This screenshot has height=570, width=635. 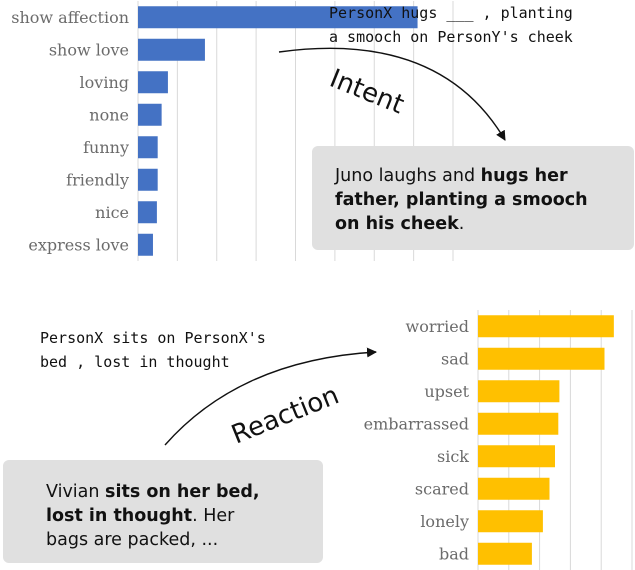 I want to click on intent-category-label: funny, so click(x=106, y=147).